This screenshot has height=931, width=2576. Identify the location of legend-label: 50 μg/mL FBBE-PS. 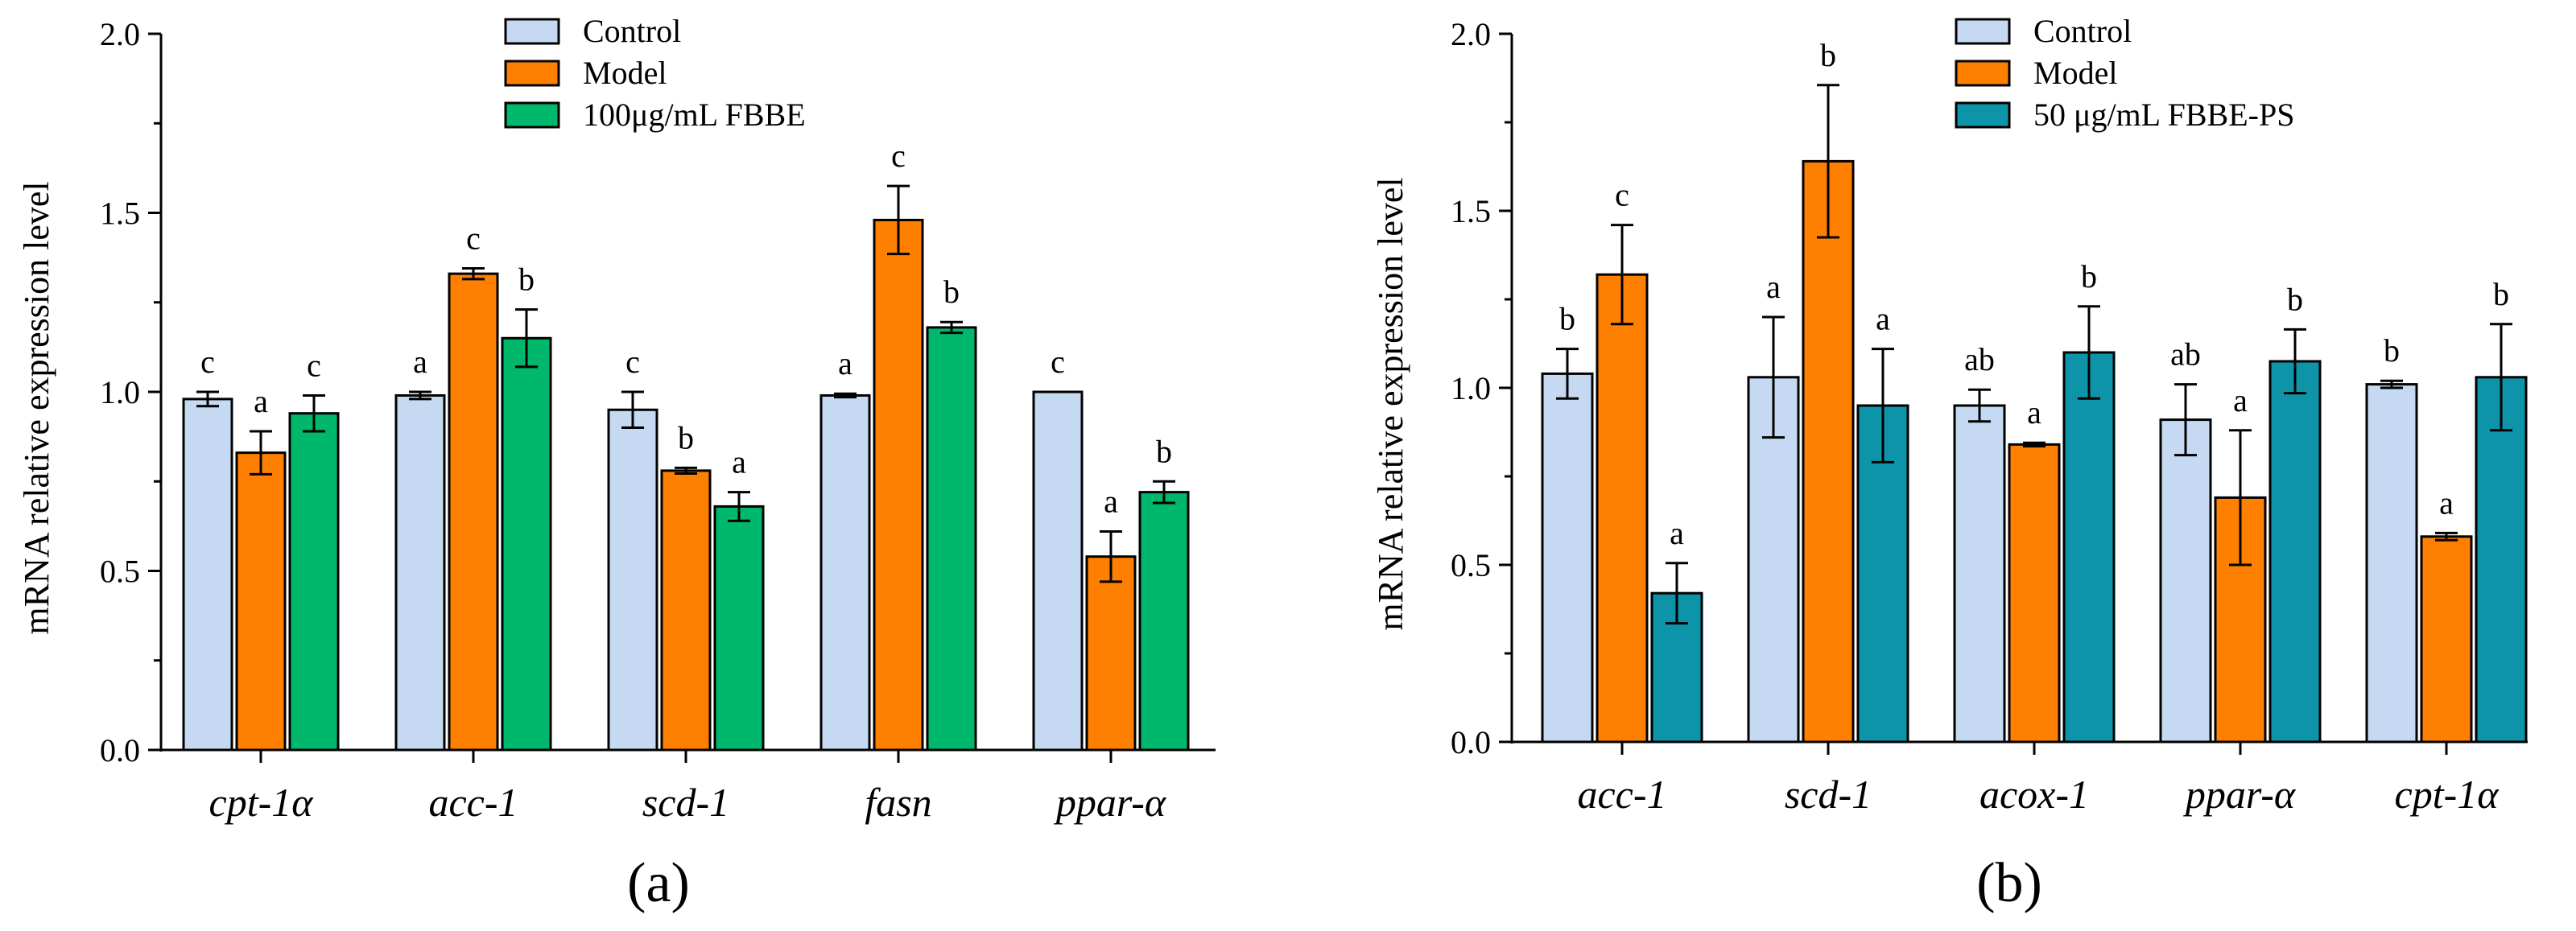
(2163, 115).